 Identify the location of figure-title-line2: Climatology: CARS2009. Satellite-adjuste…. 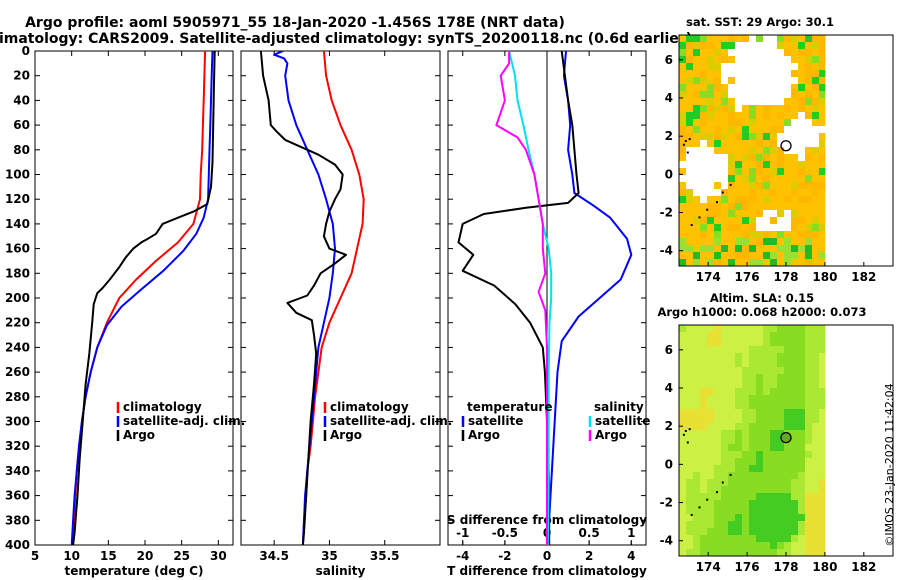
(346, 39).